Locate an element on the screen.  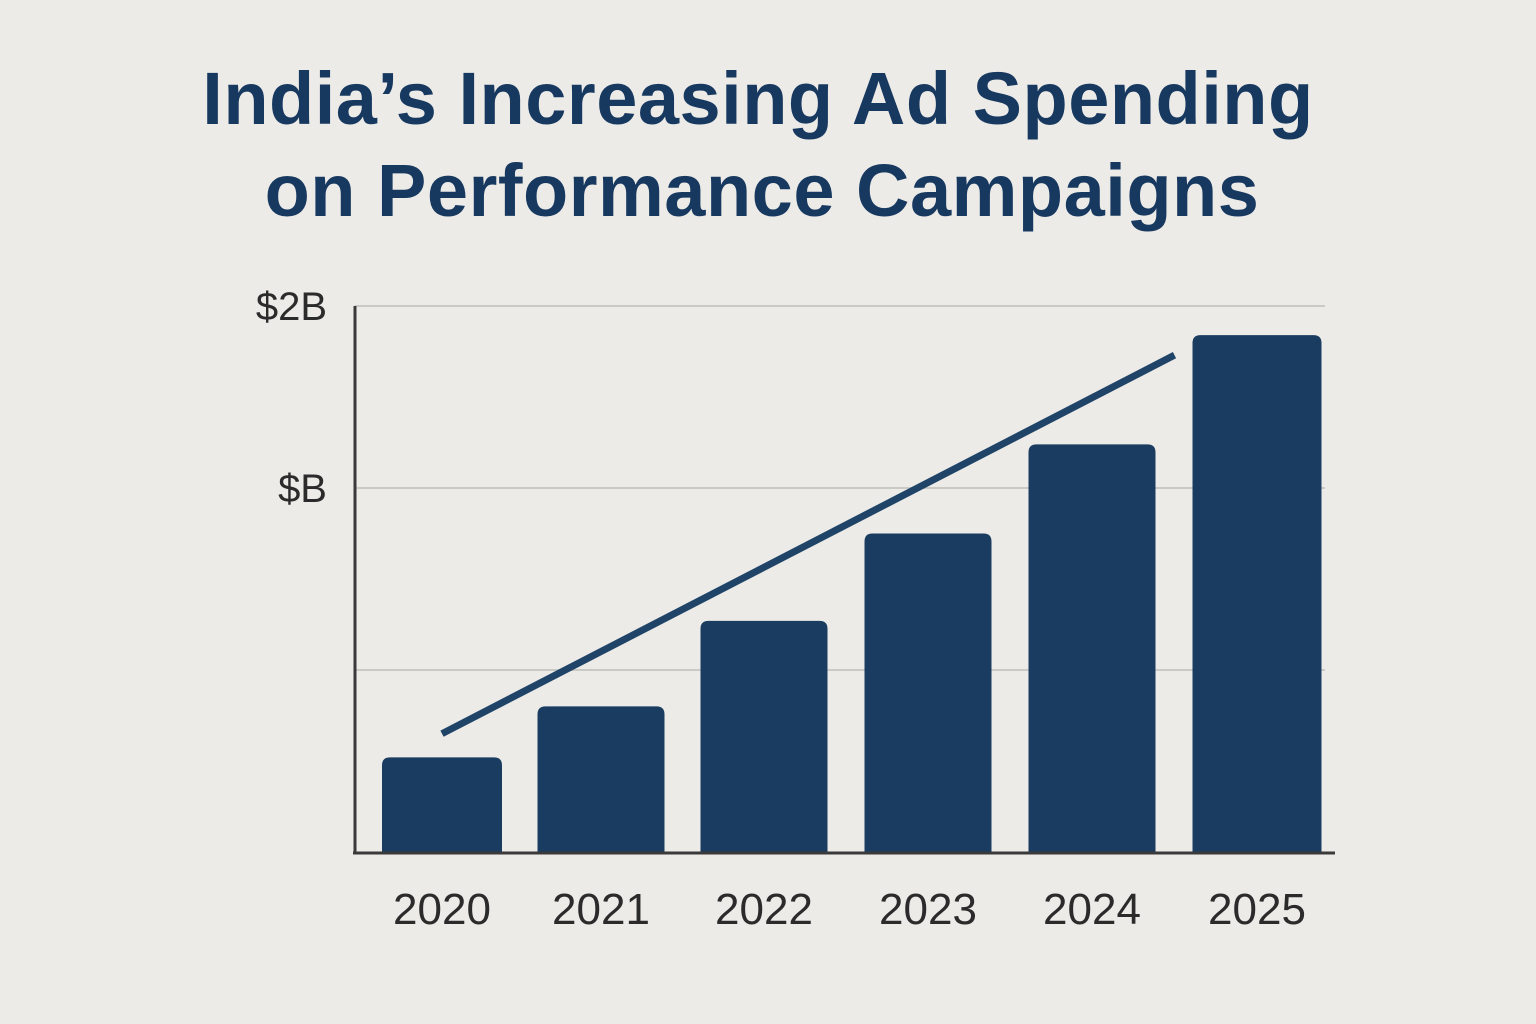
x-tick-label-2025: 2025 is located at coordinates (1257, 909).